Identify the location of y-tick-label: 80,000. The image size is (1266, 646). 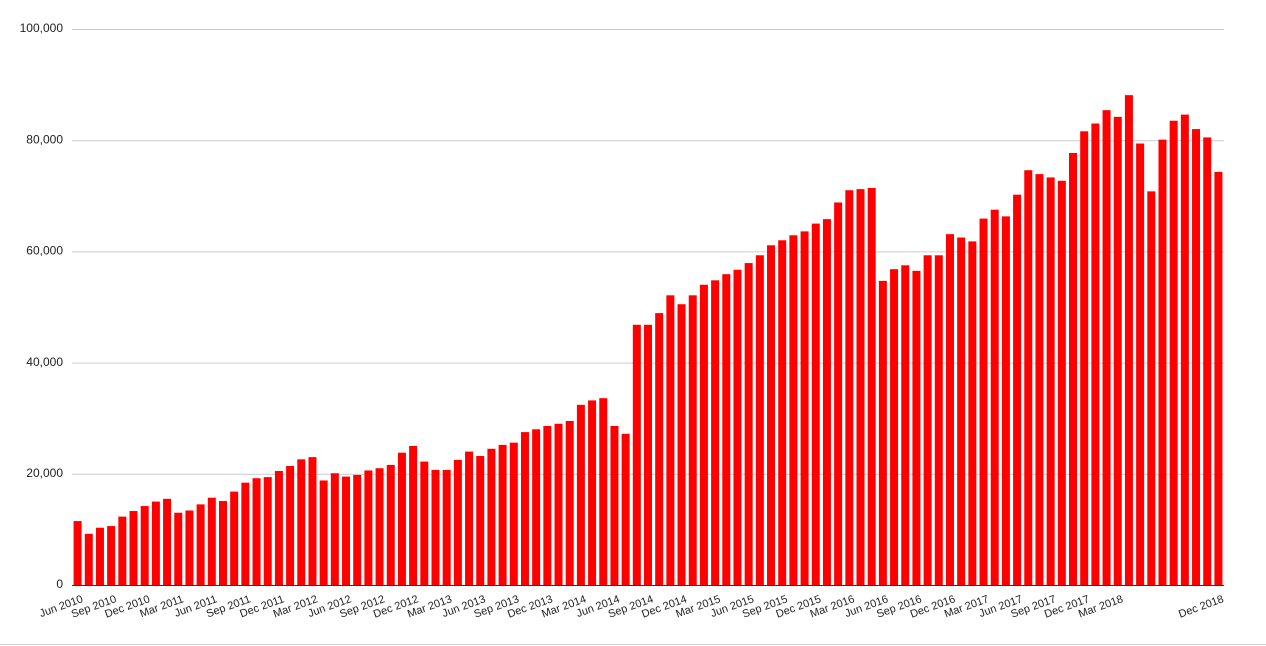
(44, 139).